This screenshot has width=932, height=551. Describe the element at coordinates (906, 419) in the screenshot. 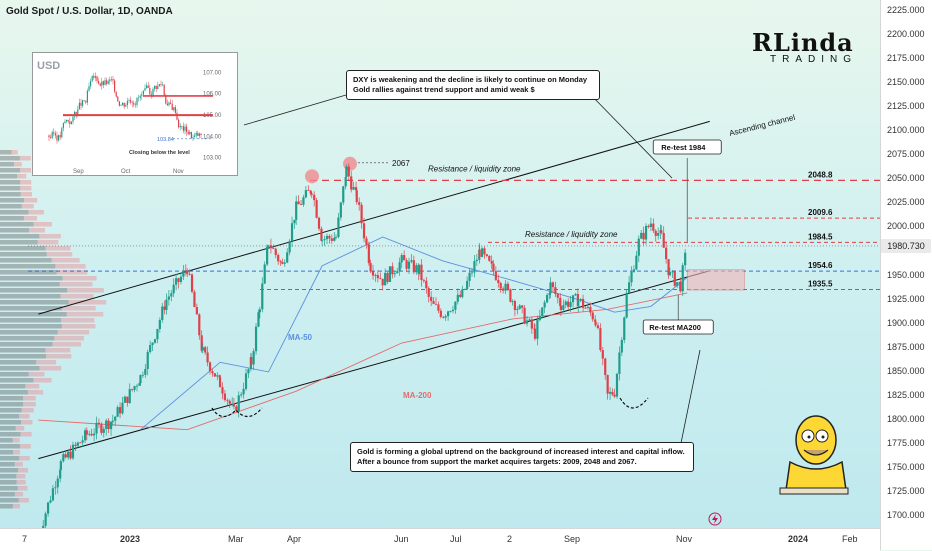

I see `y-tick-label: 1800.000` at that location.